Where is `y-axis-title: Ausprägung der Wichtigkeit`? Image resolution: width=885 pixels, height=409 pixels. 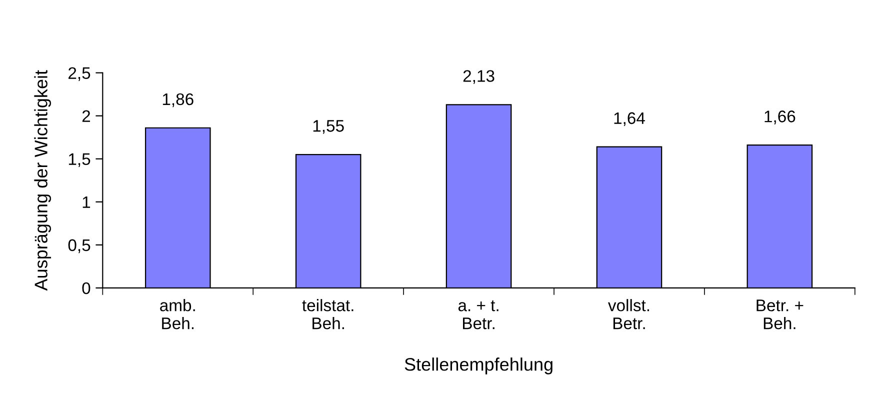
y-axis-title: Ausprägung der Wichtigkeit is located at coordinates (43, 180).